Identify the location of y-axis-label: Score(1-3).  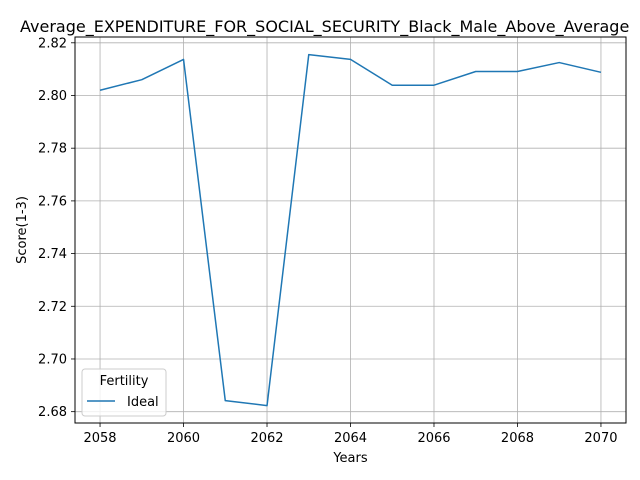
(22, 230).